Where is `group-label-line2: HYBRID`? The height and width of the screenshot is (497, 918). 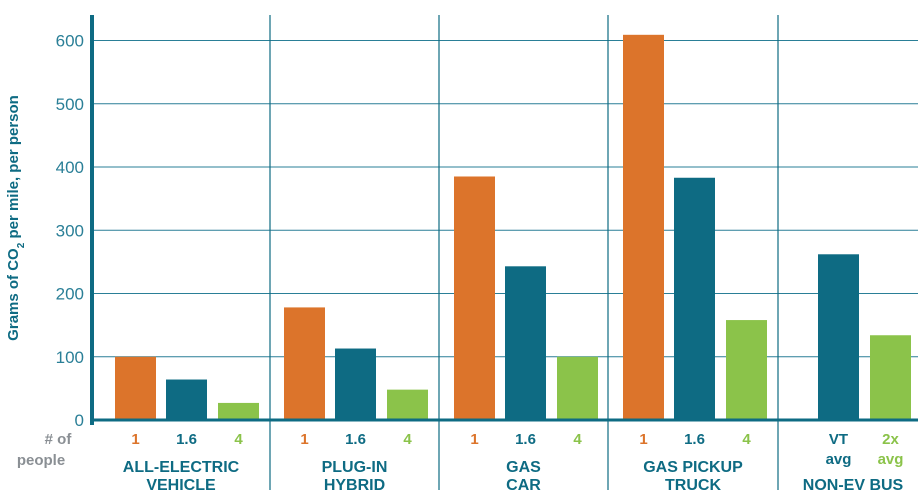 group-label-line2: HYBRID is located at coordinates (354, 485).